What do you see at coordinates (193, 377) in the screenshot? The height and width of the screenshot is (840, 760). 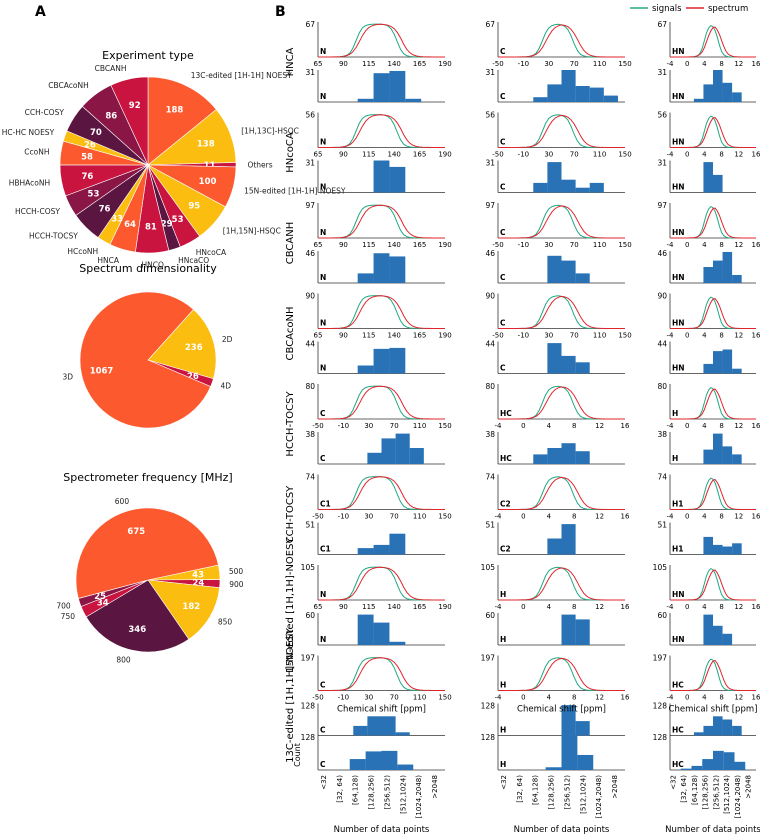 I see `slice-value: 26` at bounding box center [193, 377].